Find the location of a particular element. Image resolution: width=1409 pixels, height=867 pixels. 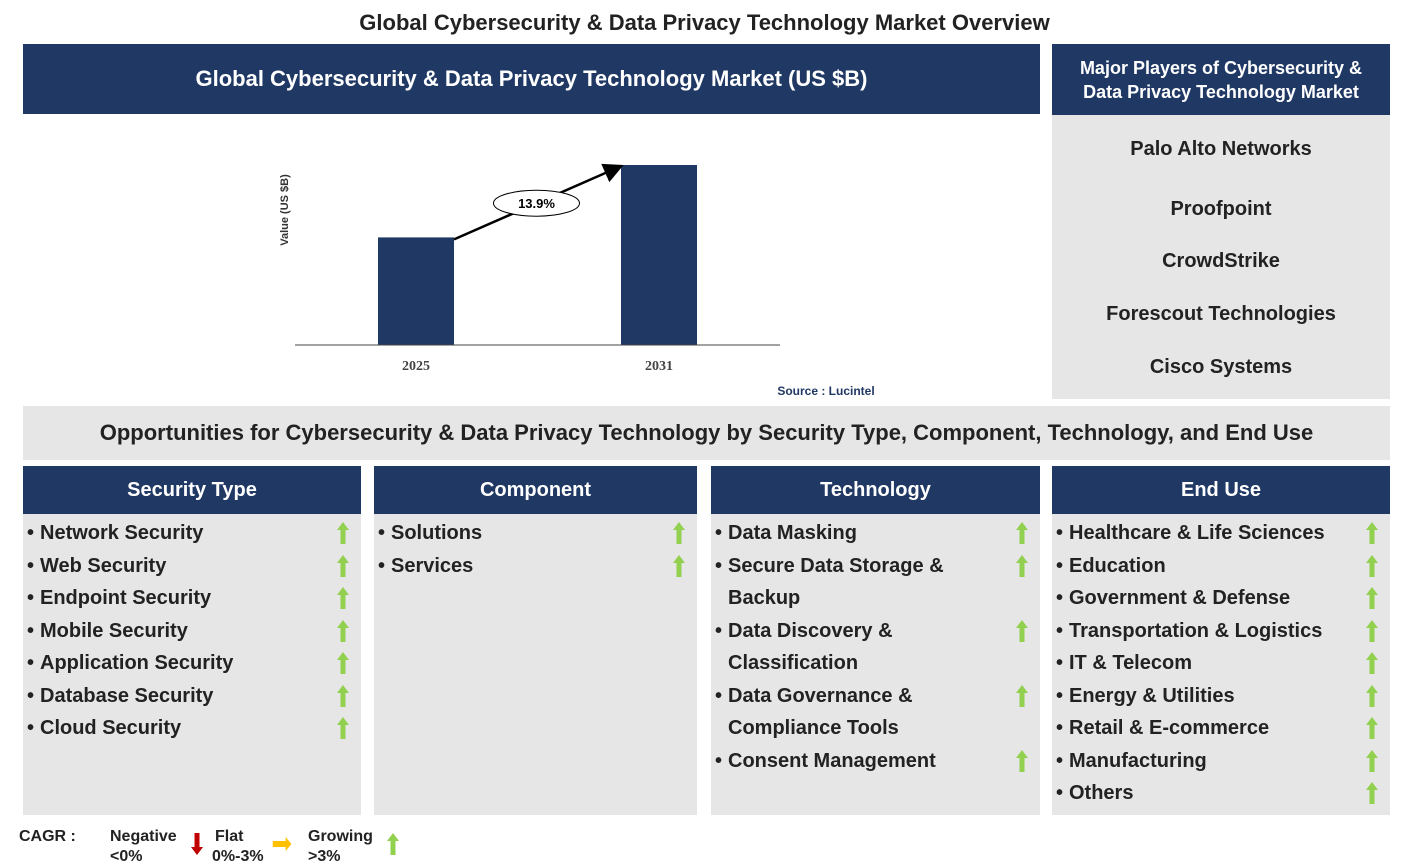

item-label: Data Discovery & Classification is located at coordinates (810, 647).